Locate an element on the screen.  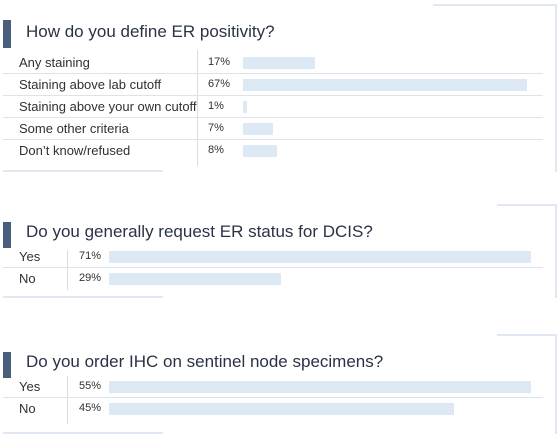
bar-row: Yes 71% is located at coordinates (273, 257).